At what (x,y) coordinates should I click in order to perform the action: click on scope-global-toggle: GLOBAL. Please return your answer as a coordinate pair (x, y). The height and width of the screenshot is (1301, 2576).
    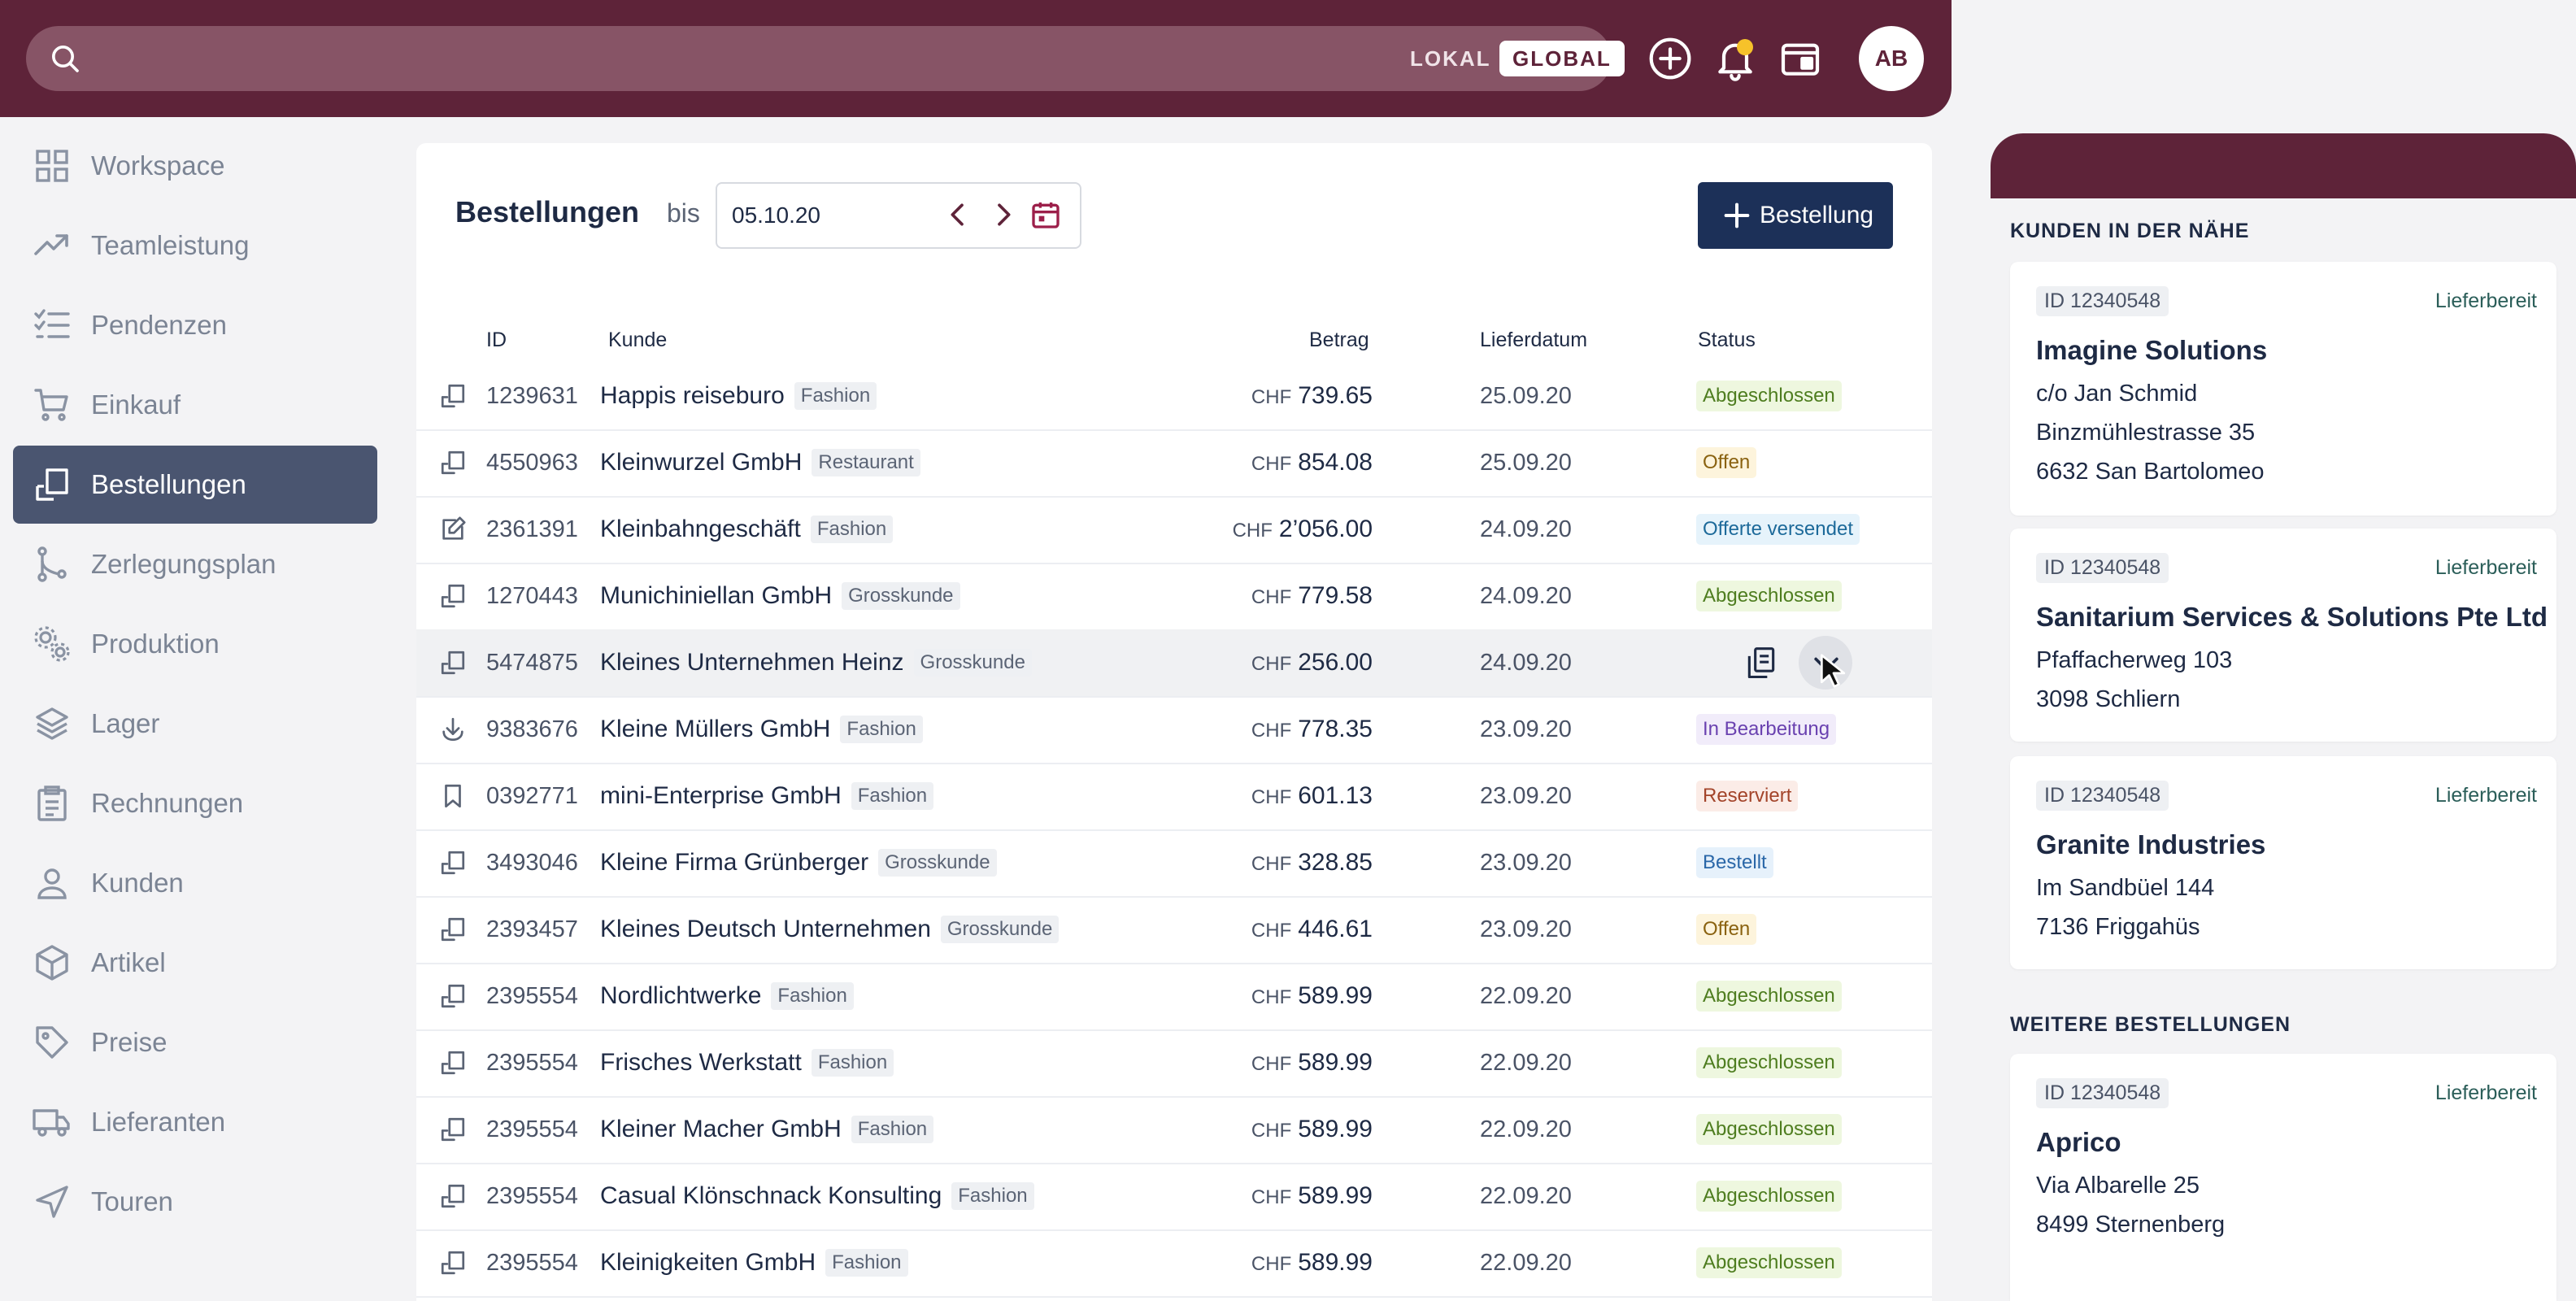
    Looking at the image, I should click on (1562, 58).